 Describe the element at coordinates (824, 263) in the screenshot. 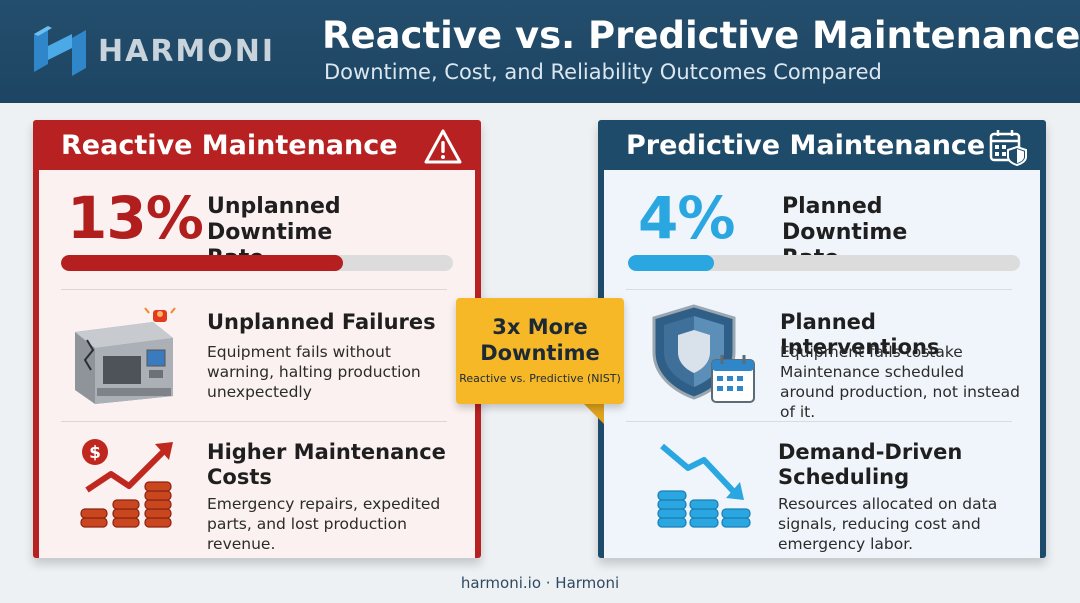

I see `predictive-progress-bar` at that location.